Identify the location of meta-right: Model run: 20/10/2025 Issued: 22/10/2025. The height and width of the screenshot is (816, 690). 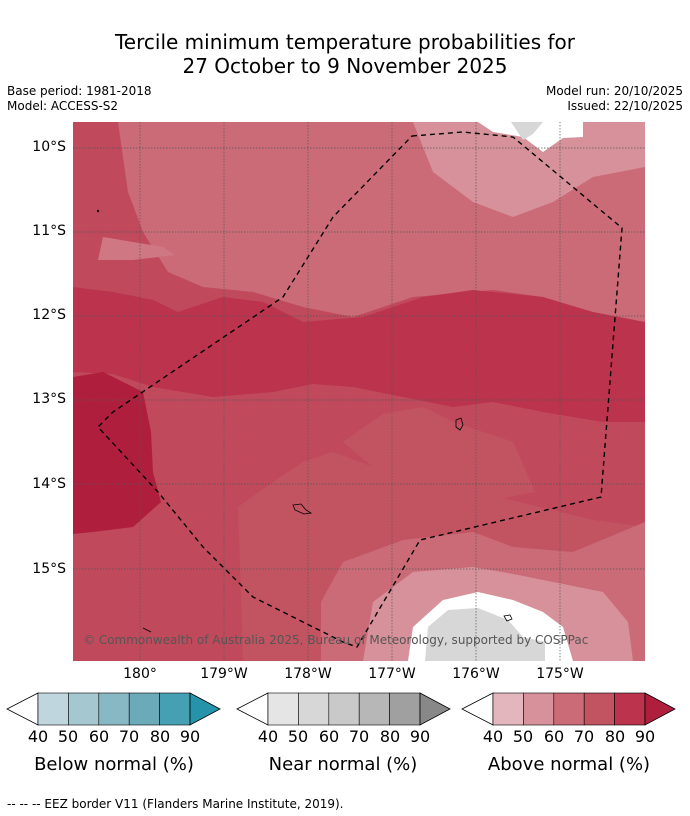
(614, 99).